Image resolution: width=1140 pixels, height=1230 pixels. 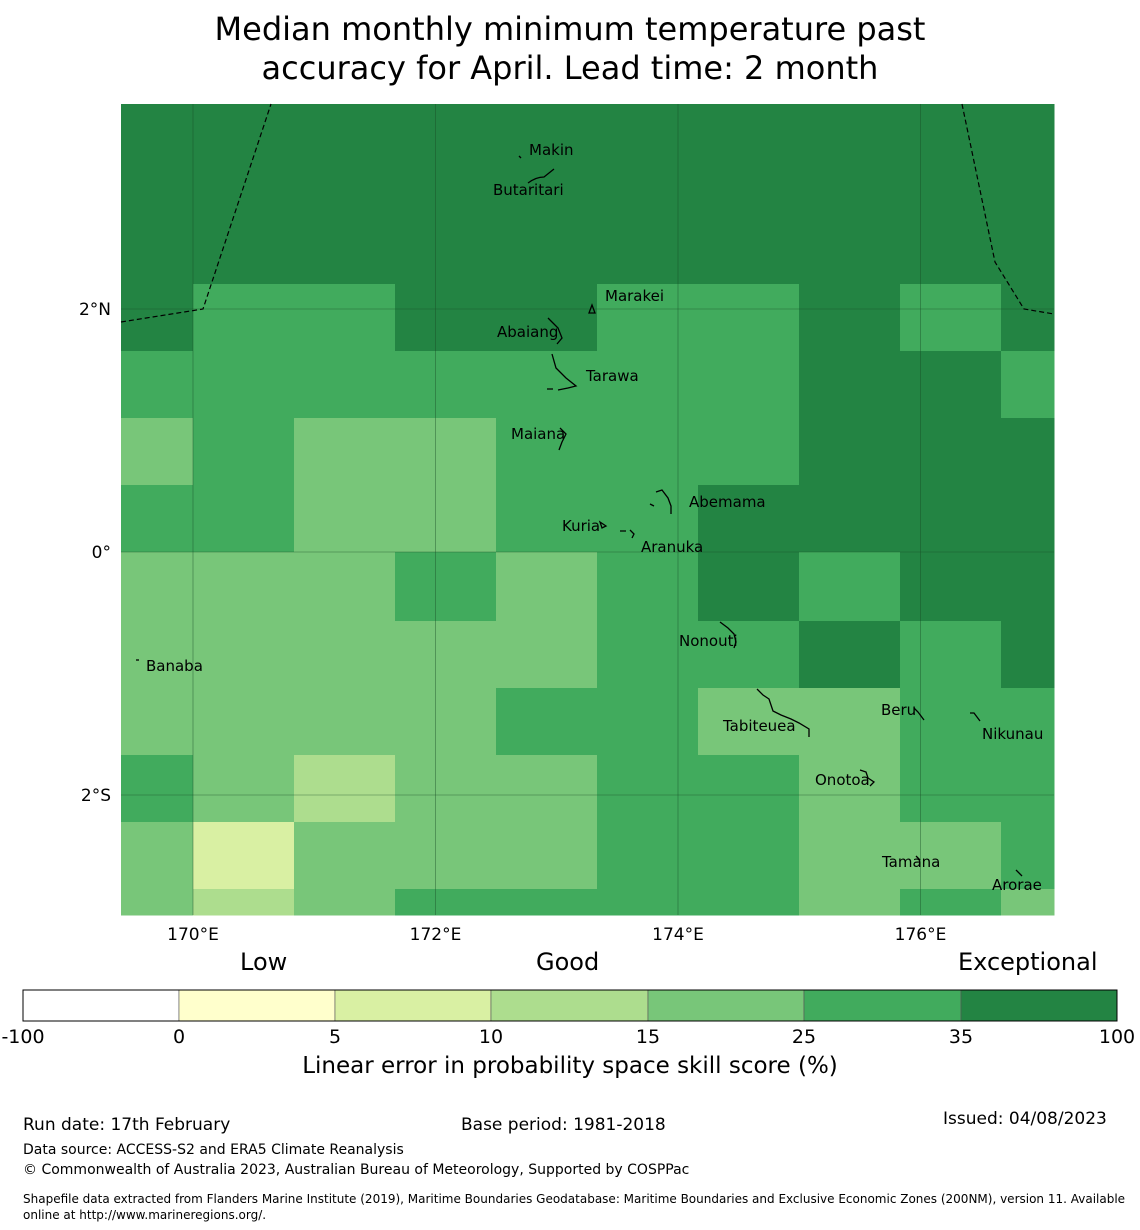 What do you see at coordinates (961, 1037) in the screenshot?
I see `colorbar-tick-label: 35` at bounding box center [961, 1037].